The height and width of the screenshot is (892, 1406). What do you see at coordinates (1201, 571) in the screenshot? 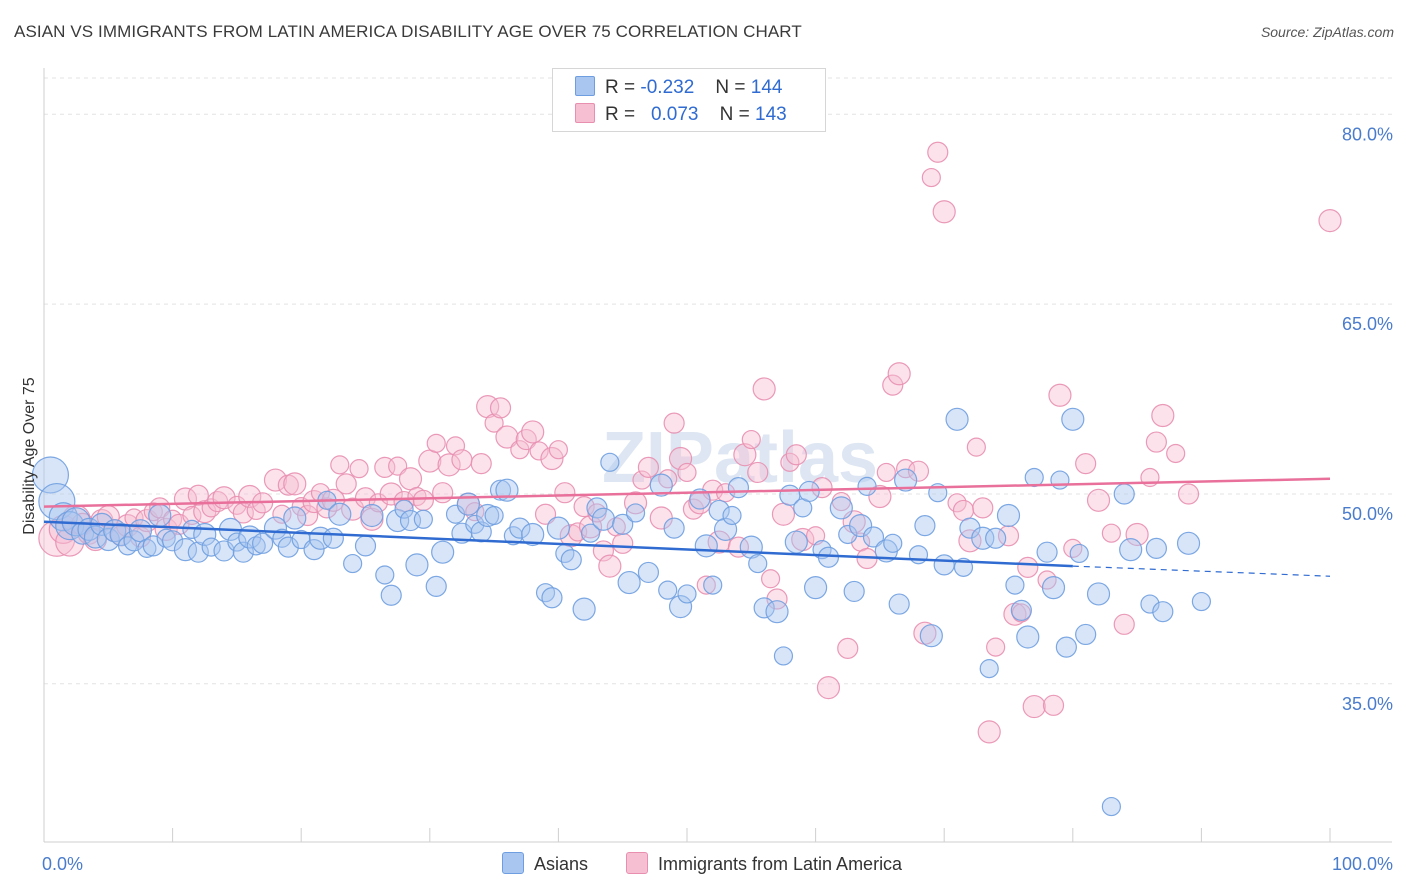
I see `trend-line-asians-extension` at bounding box center [1201, 571].